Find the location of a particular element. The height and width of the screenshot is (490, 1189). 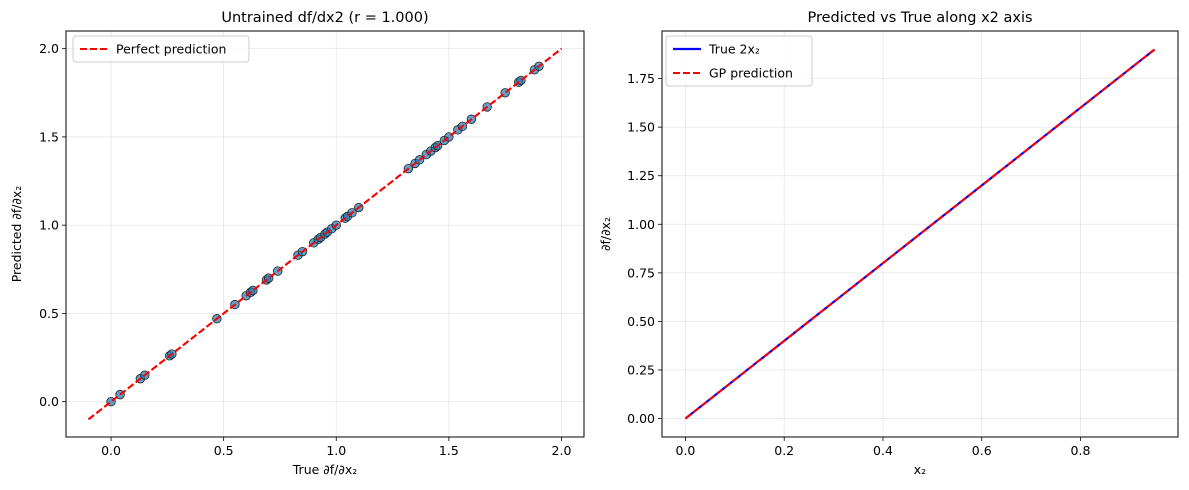

y-tick-label: 1.5 is located at coordinates (49, 136).